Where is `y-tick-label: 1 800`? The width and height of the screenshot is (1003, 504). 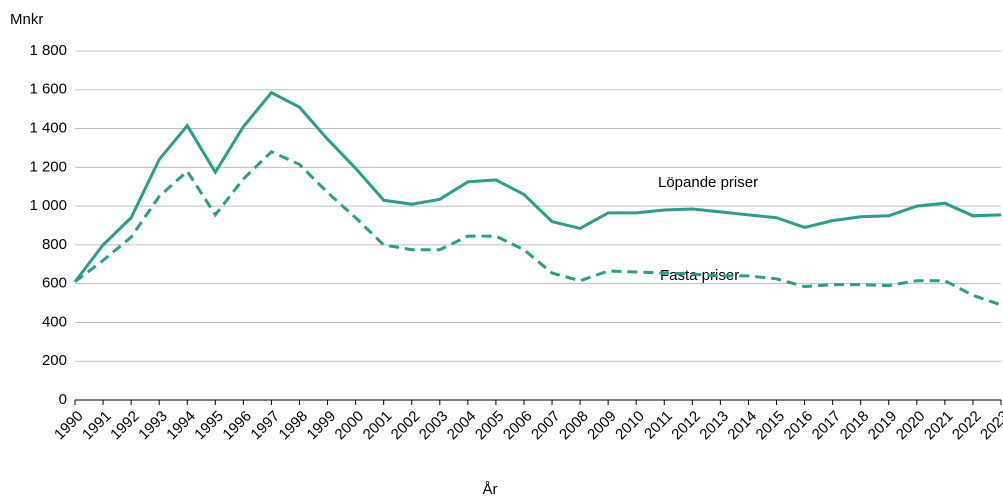 y-tick-label: 1 800 is located at coordinates (48, 50).